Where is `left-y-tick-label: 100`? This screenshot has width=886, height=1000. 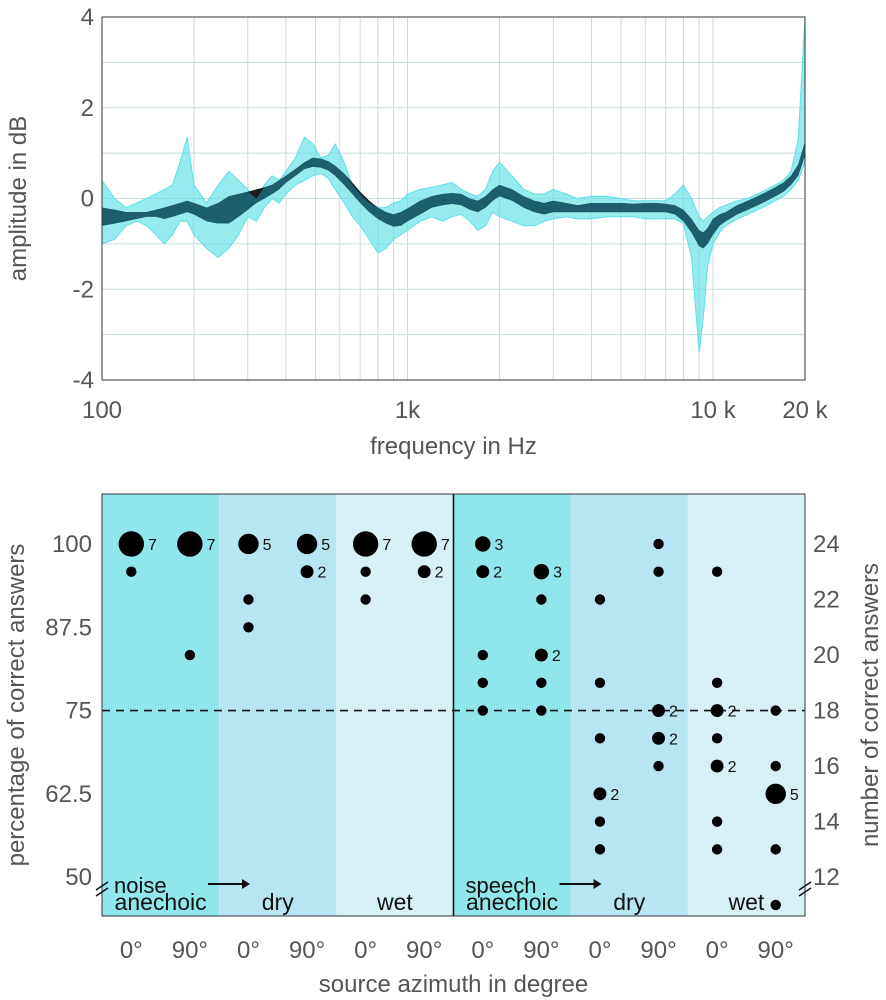 left-y-tick-label: 100 is located at coordinates (72, 544).